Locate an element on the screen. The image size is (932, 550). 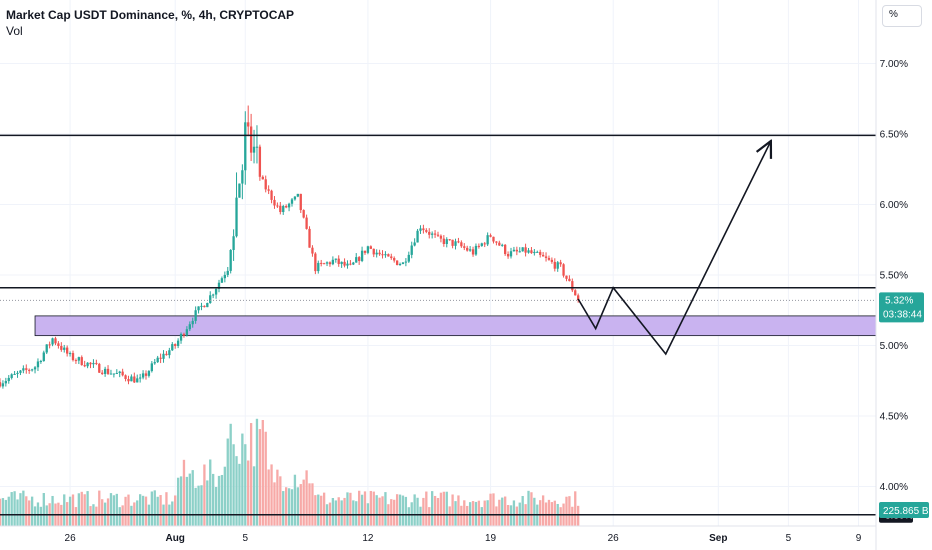
projection-polyline is located at coordinates (674, 248).